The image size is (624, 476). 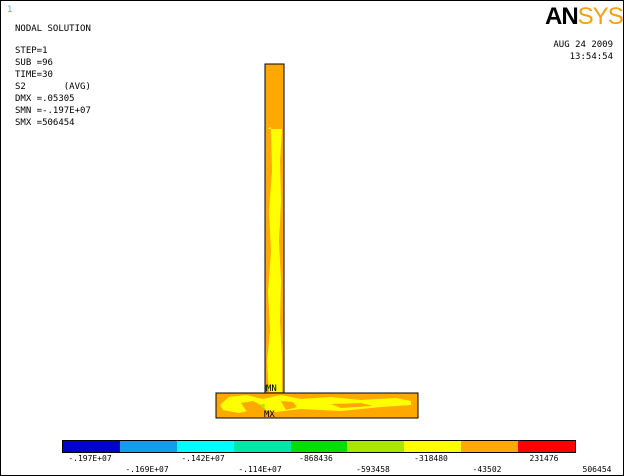 I want to click on max-marker: MX, so click(x=269, y=415).